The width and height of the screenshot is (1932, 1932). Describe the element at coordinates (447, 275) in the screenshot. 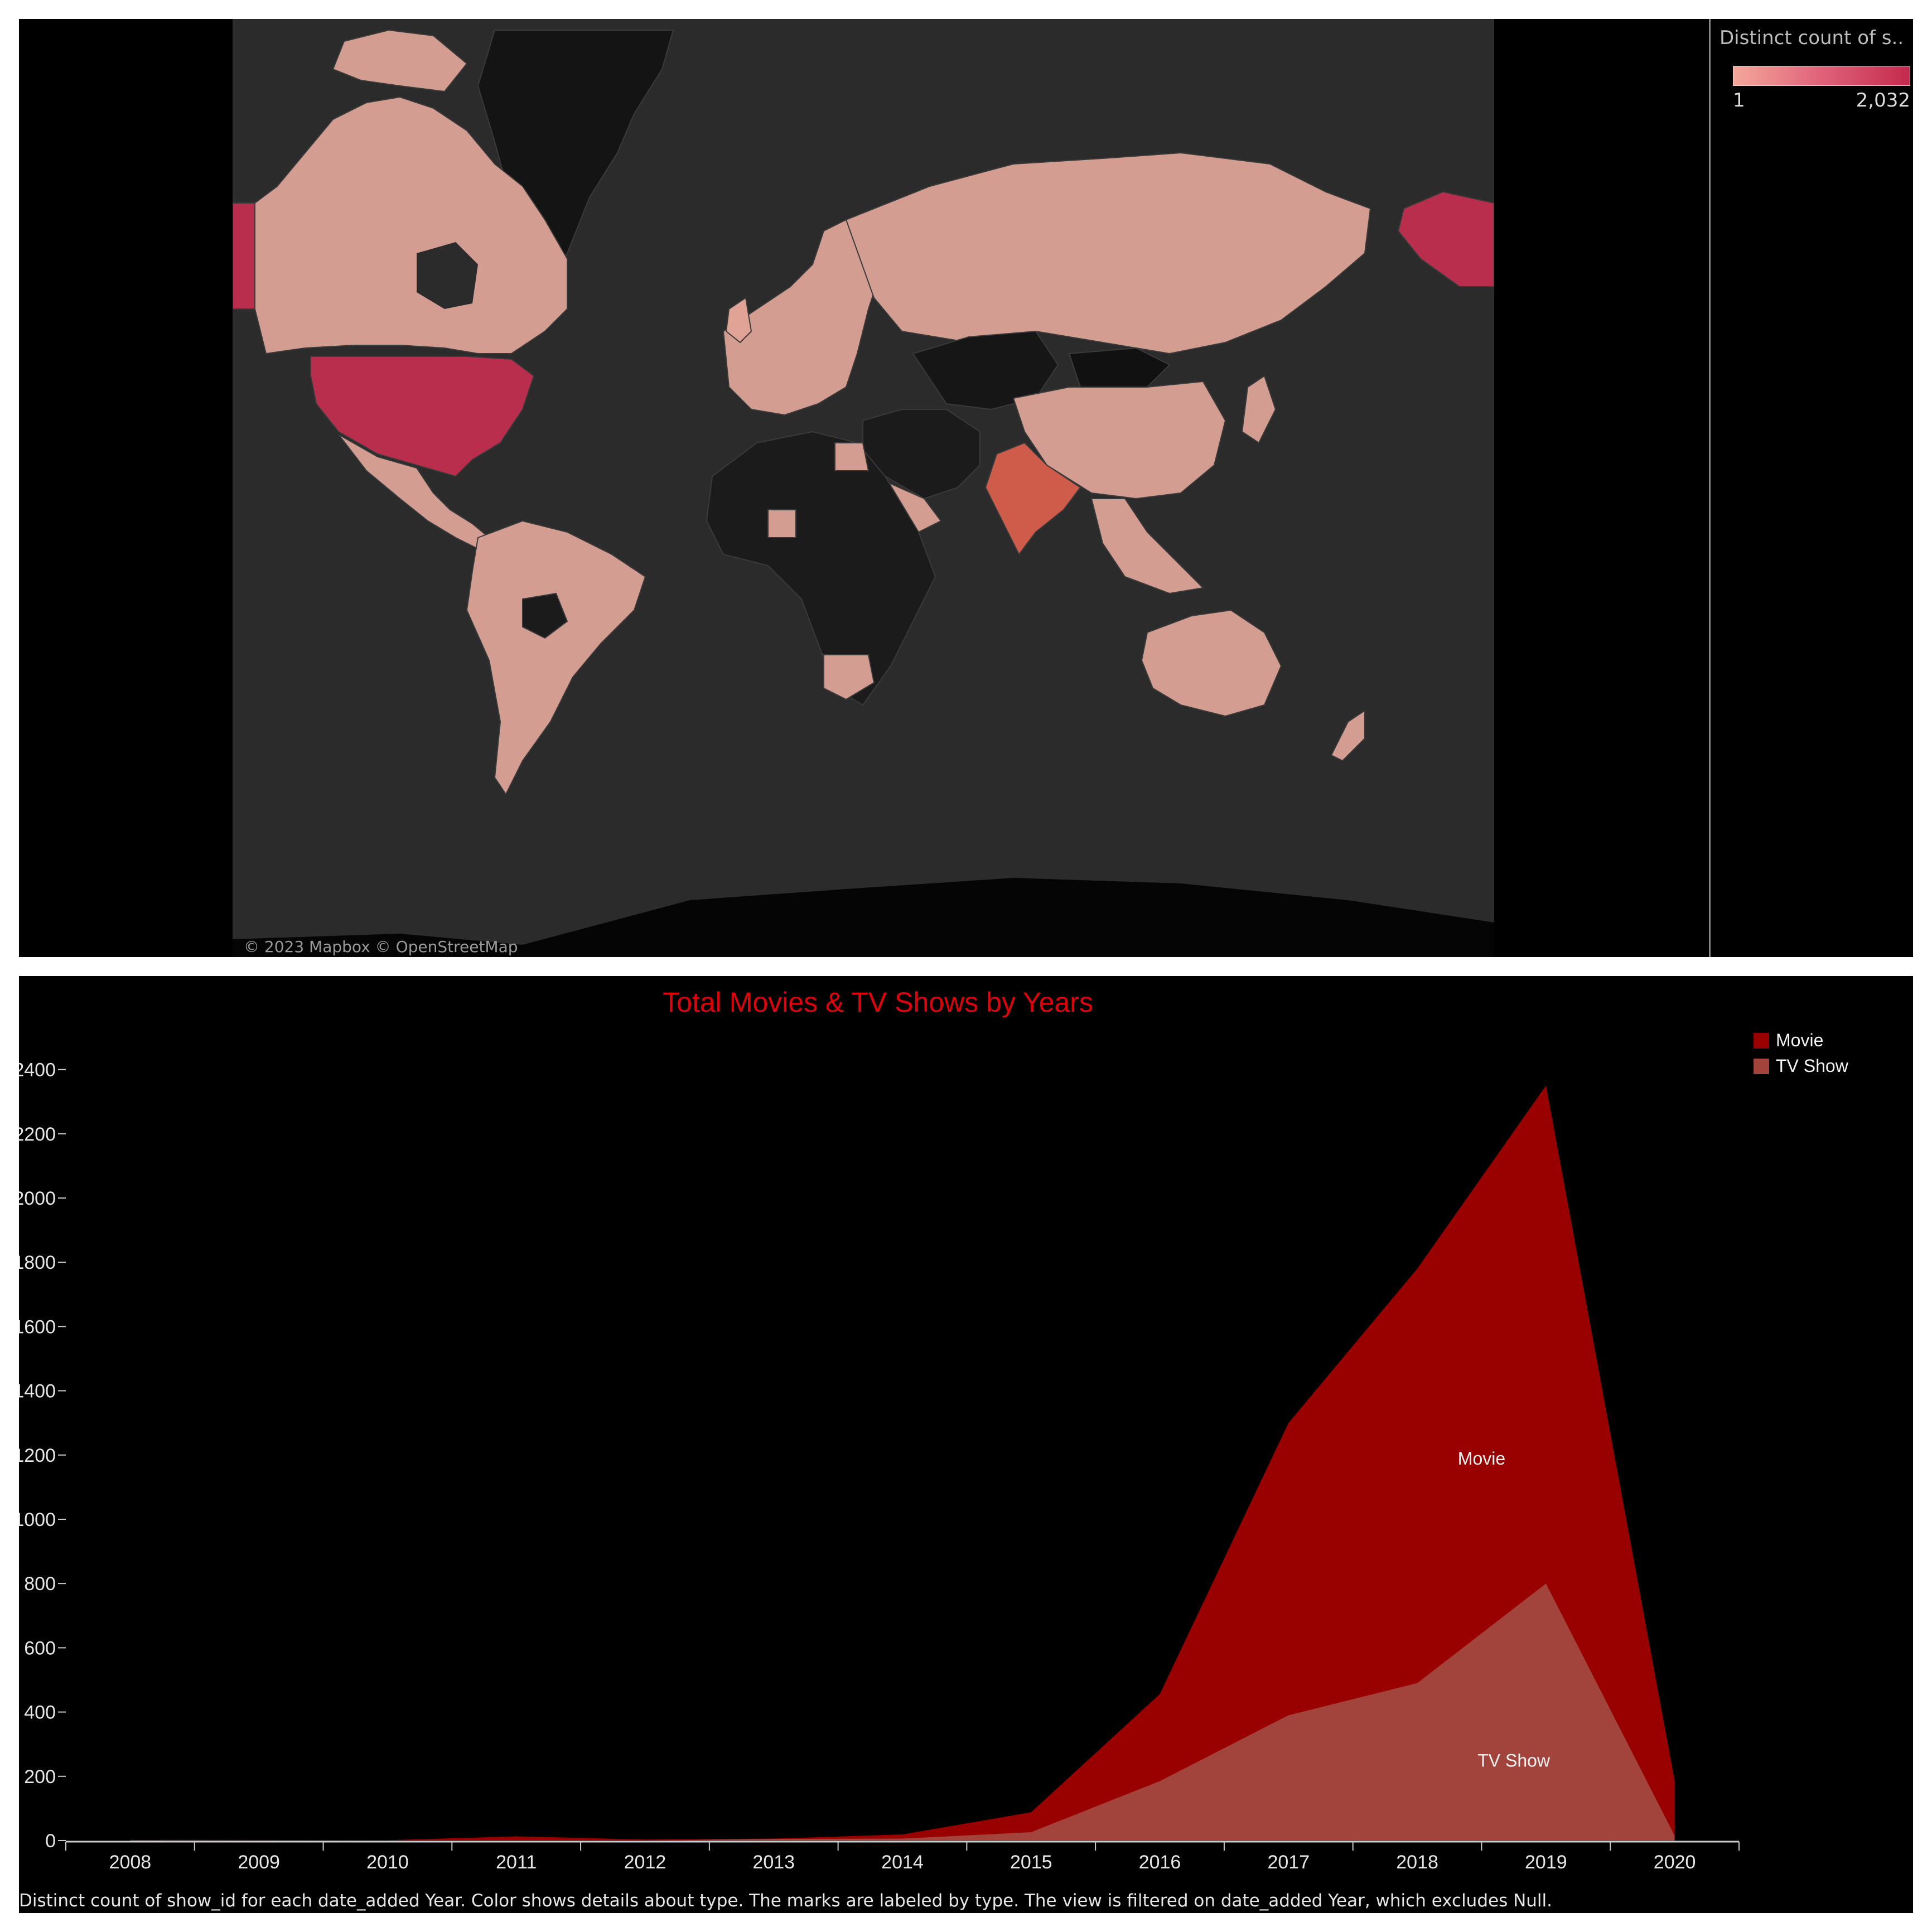

I see `map-region-hudson-bay` at that location.